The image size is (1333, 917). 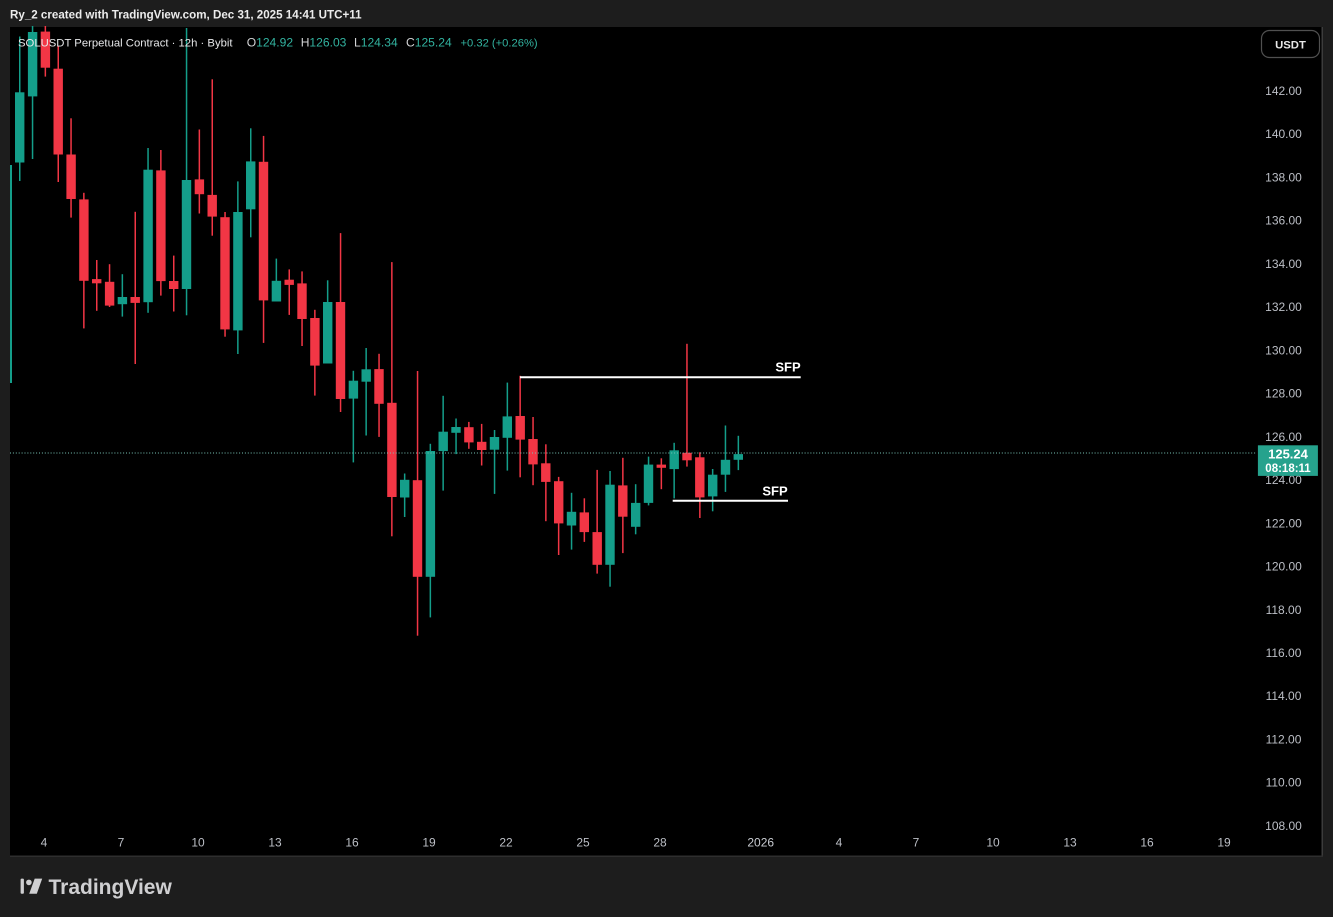 What do you see at coordinates (1290, 46) in the screenshot?
I see `svg-text: USDT` at bounding box center [1290, 46].